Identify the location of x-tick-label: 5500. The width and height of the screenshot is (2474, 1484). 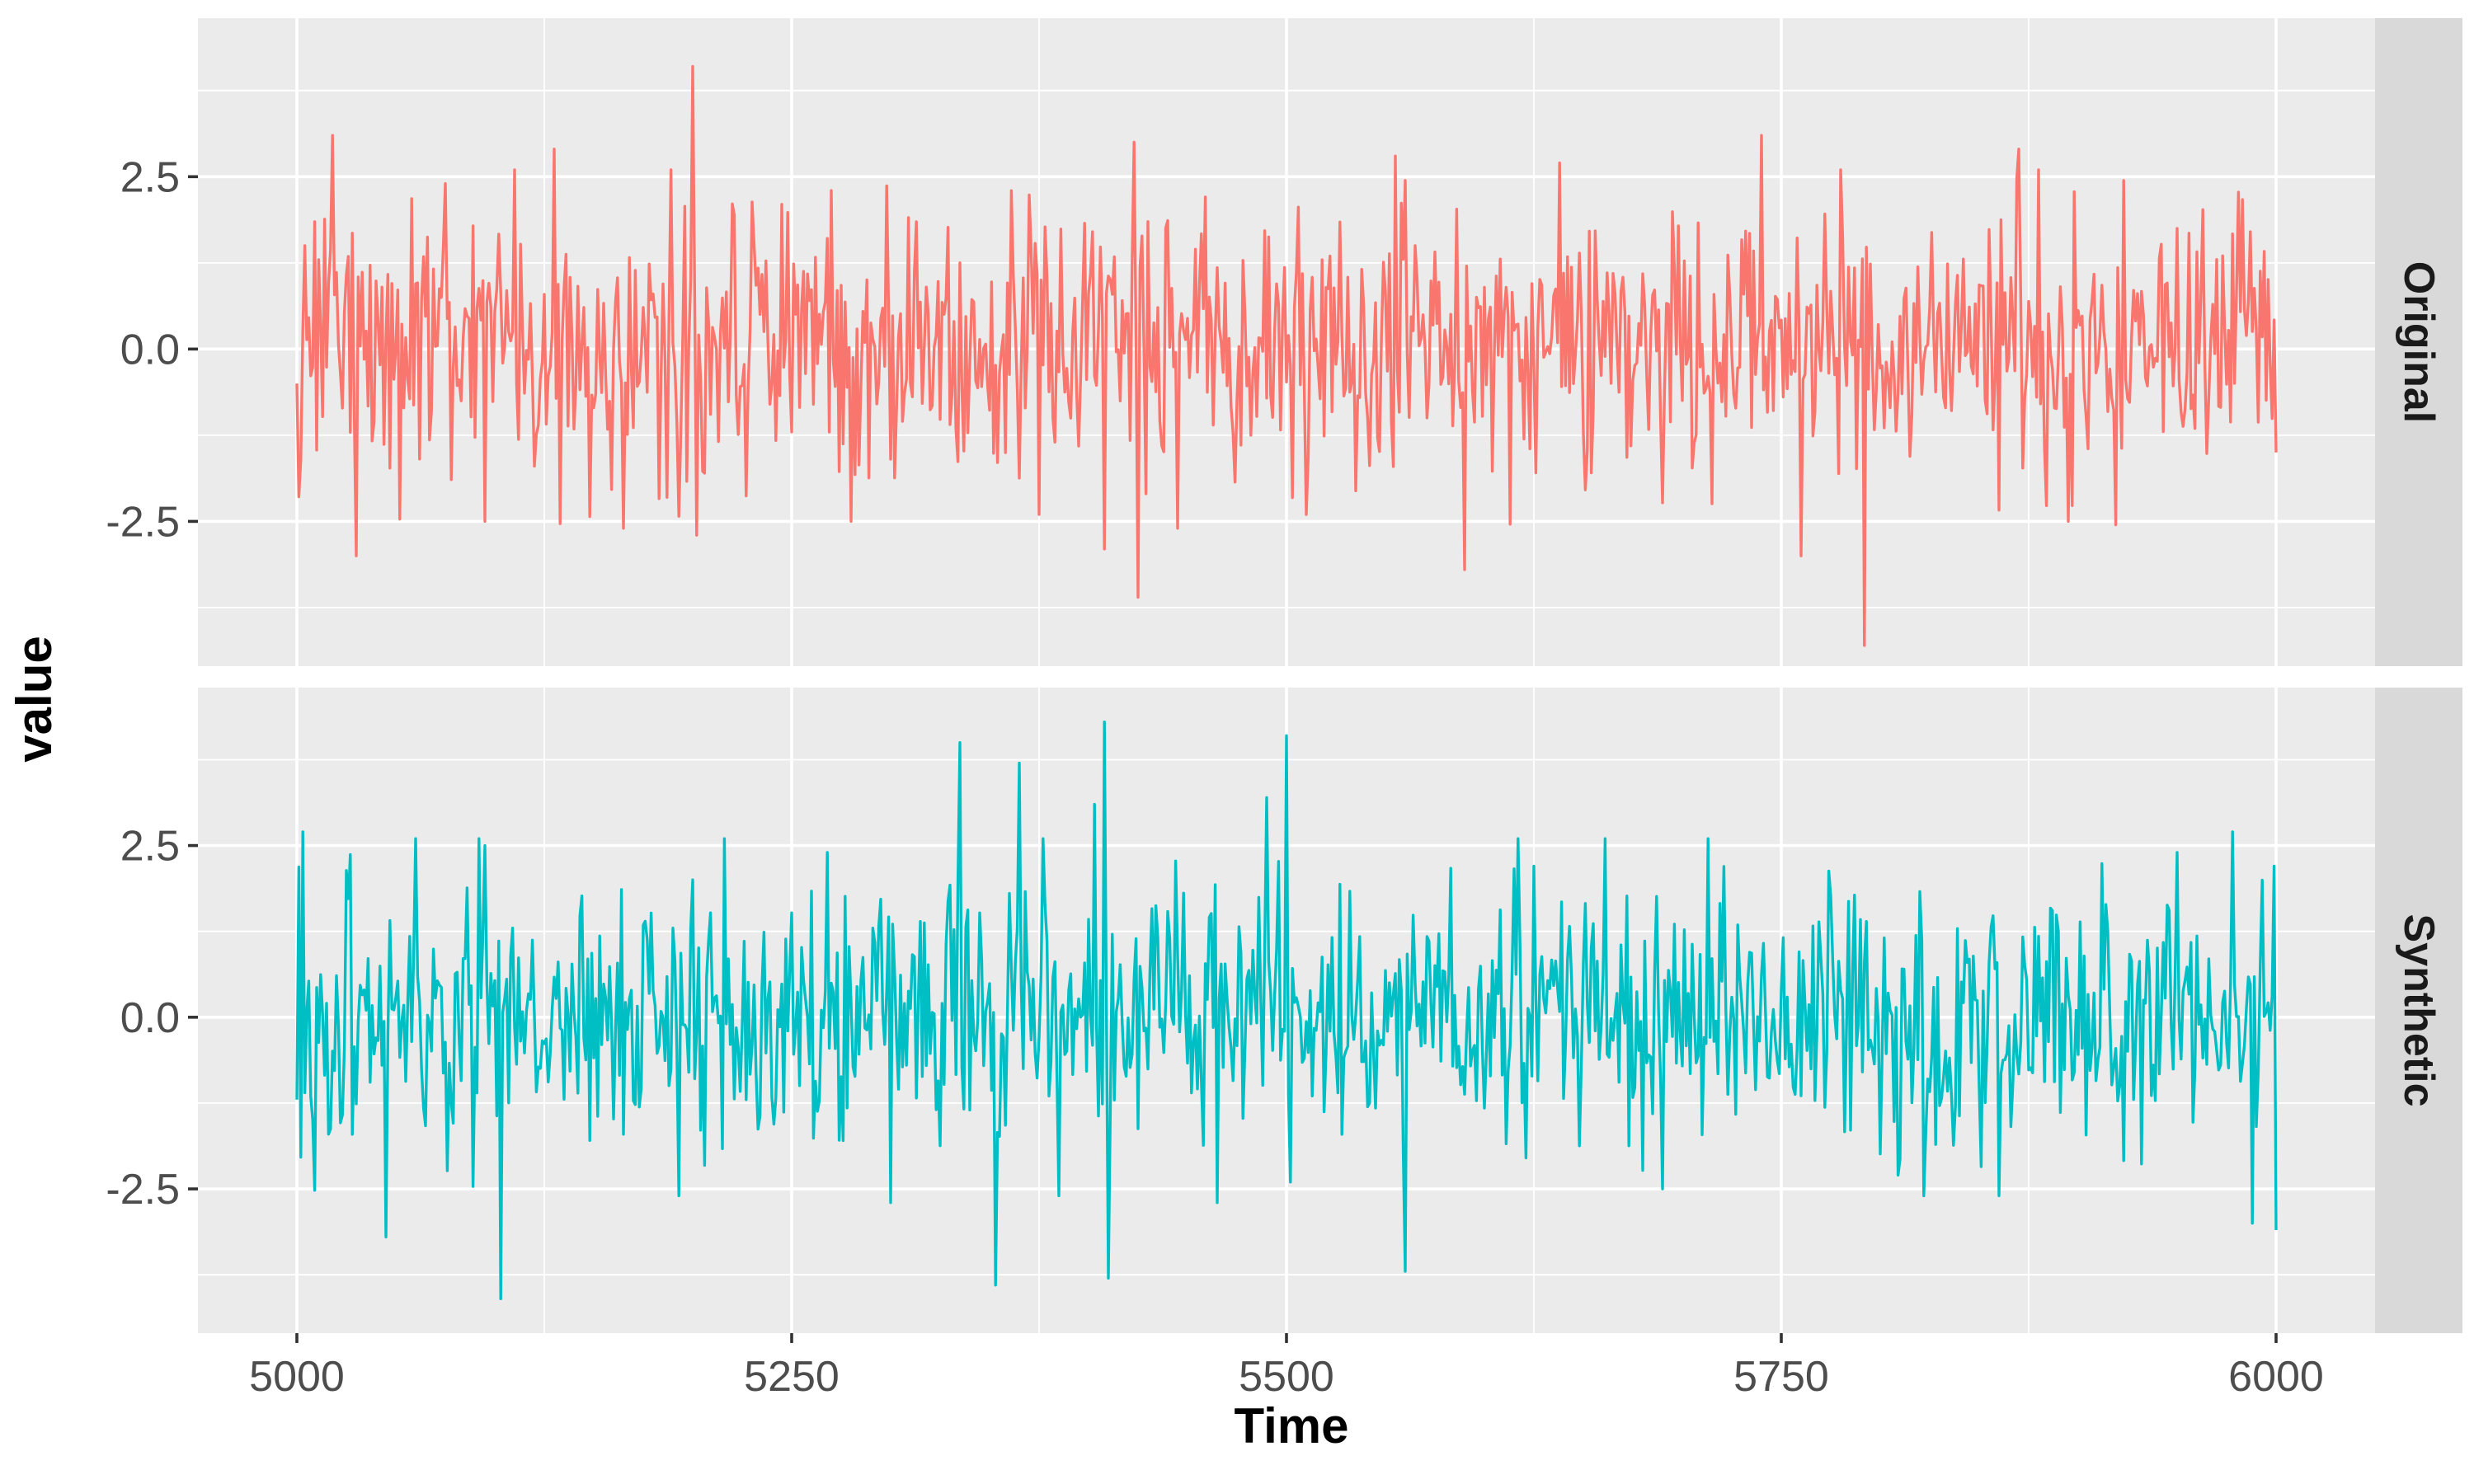
(1286, 1377).